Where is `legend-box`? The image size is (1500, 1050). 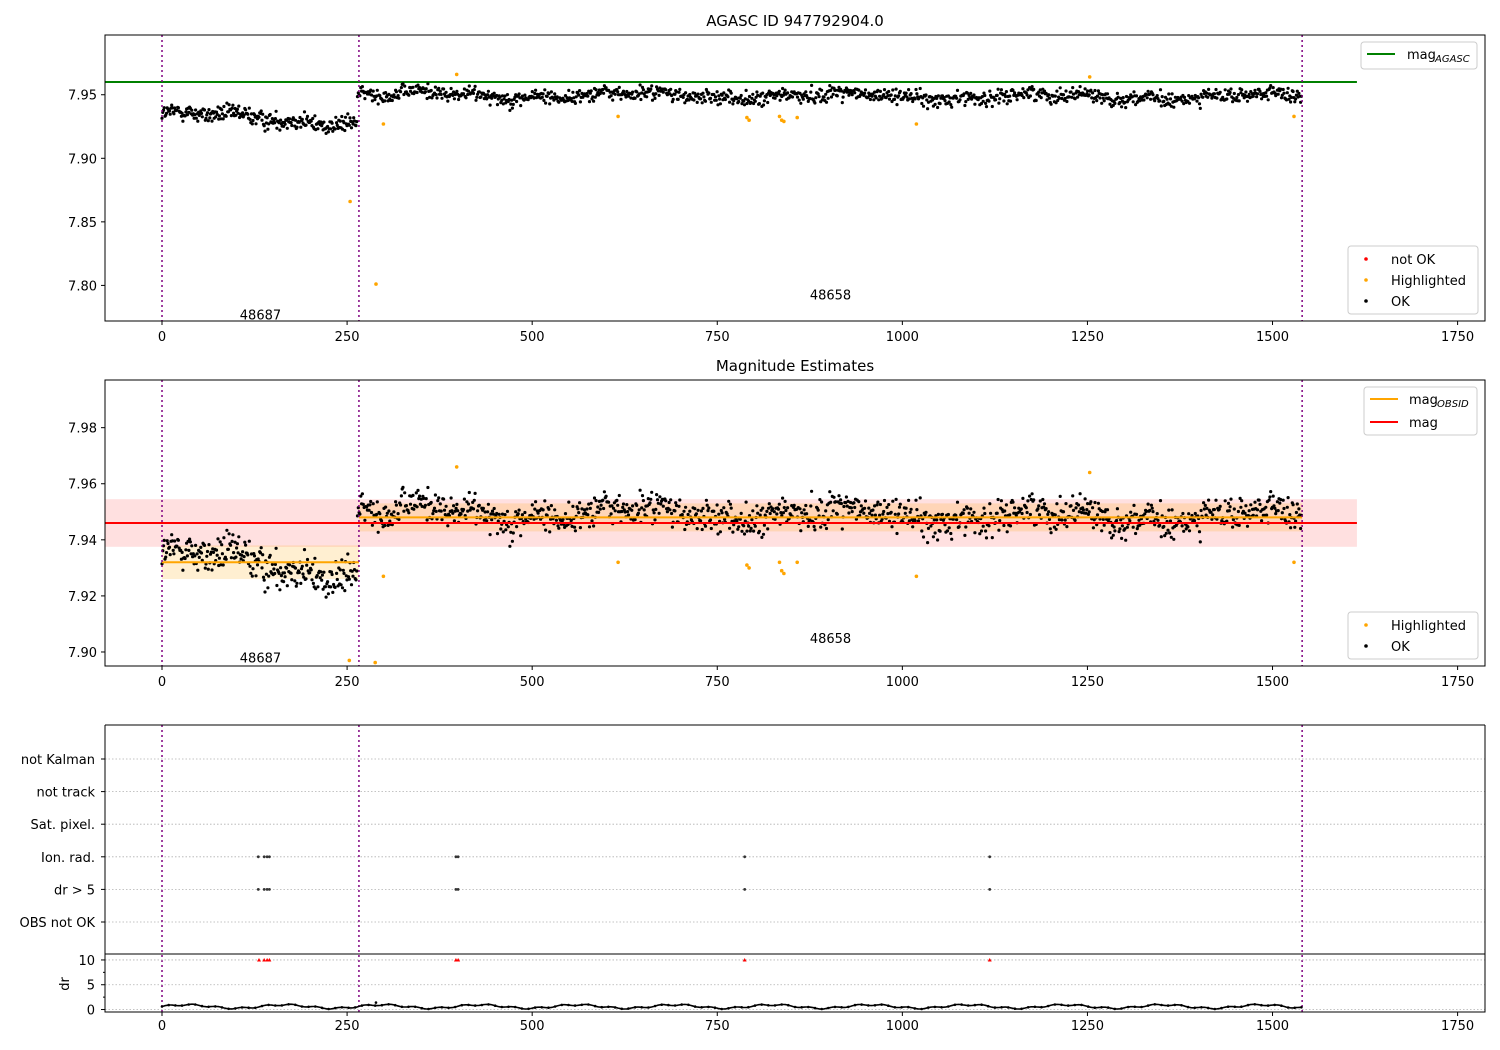
legend-box is located at coordinates (1413, 635).